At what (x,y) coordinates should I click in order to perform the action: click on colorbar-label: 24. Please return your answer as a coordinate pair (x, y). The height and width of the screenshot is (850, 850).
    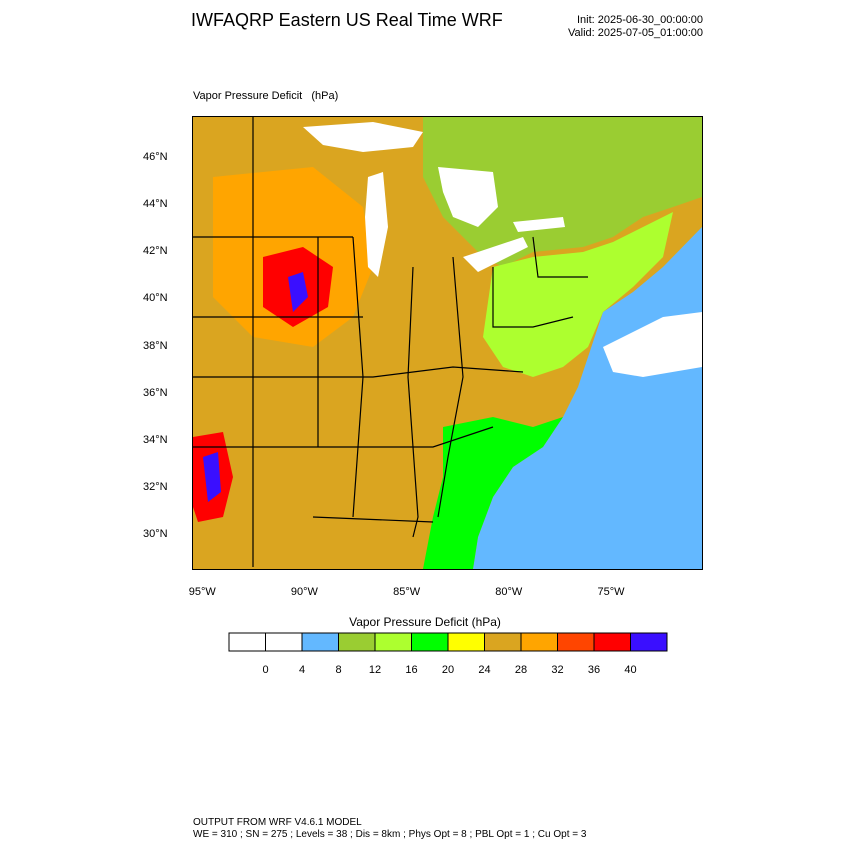
    Looking at the image, I should click on (484, 670).